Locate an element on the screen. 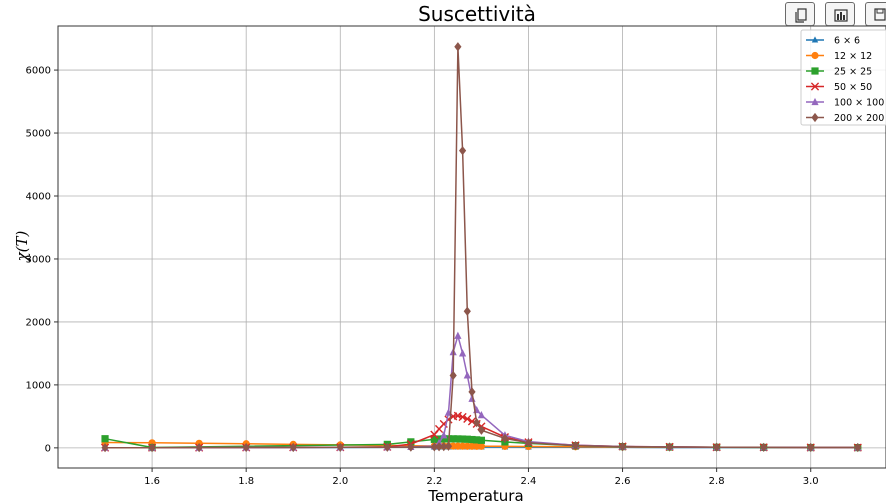  legend-entry: 200 × 200 is located at coordinates (845, 118).